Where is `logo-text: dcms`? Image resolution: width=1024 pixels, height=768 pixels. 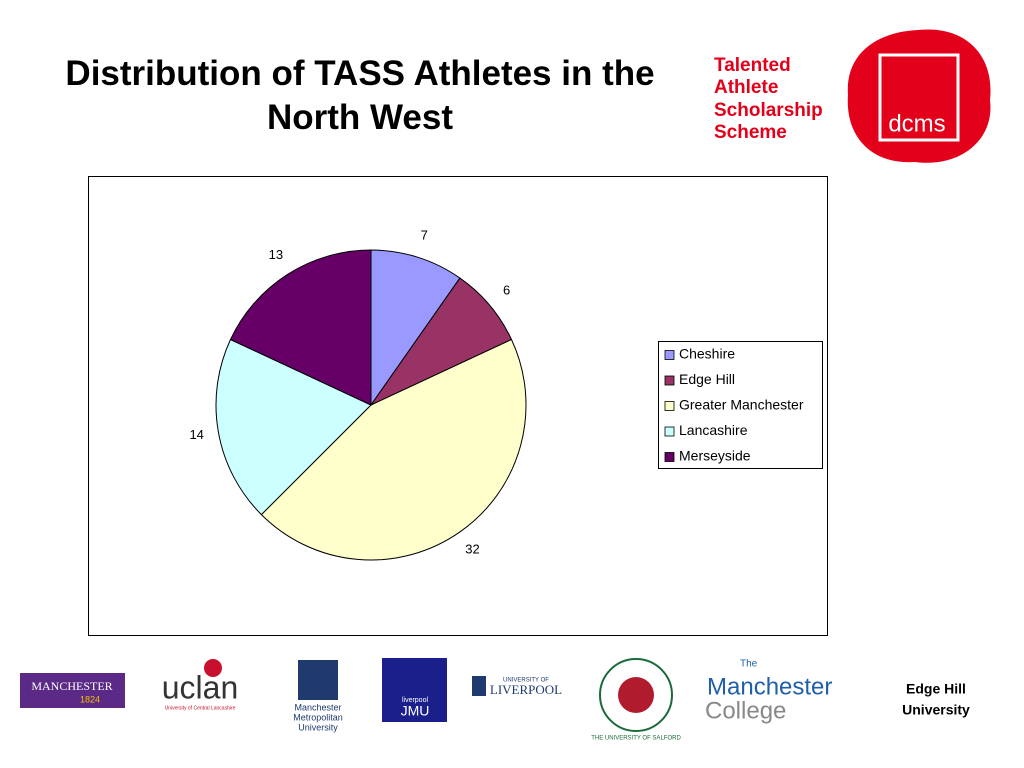 logo-text: dcms is located at coordinates (916, 123).